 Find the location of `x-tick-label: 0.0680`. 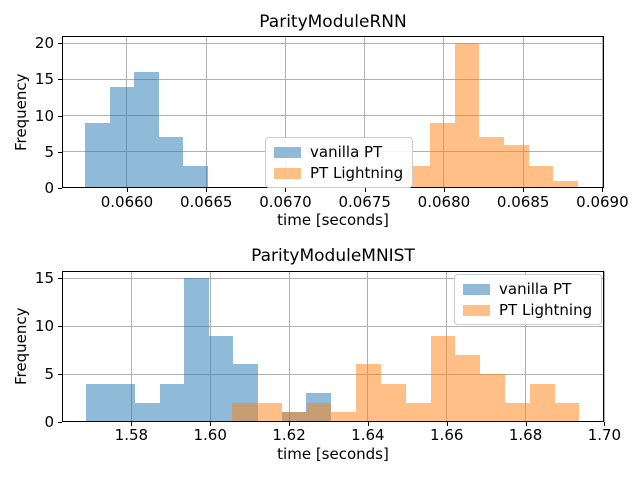

x-tick-label: 0.0680 is located at coordinates (444, 202).